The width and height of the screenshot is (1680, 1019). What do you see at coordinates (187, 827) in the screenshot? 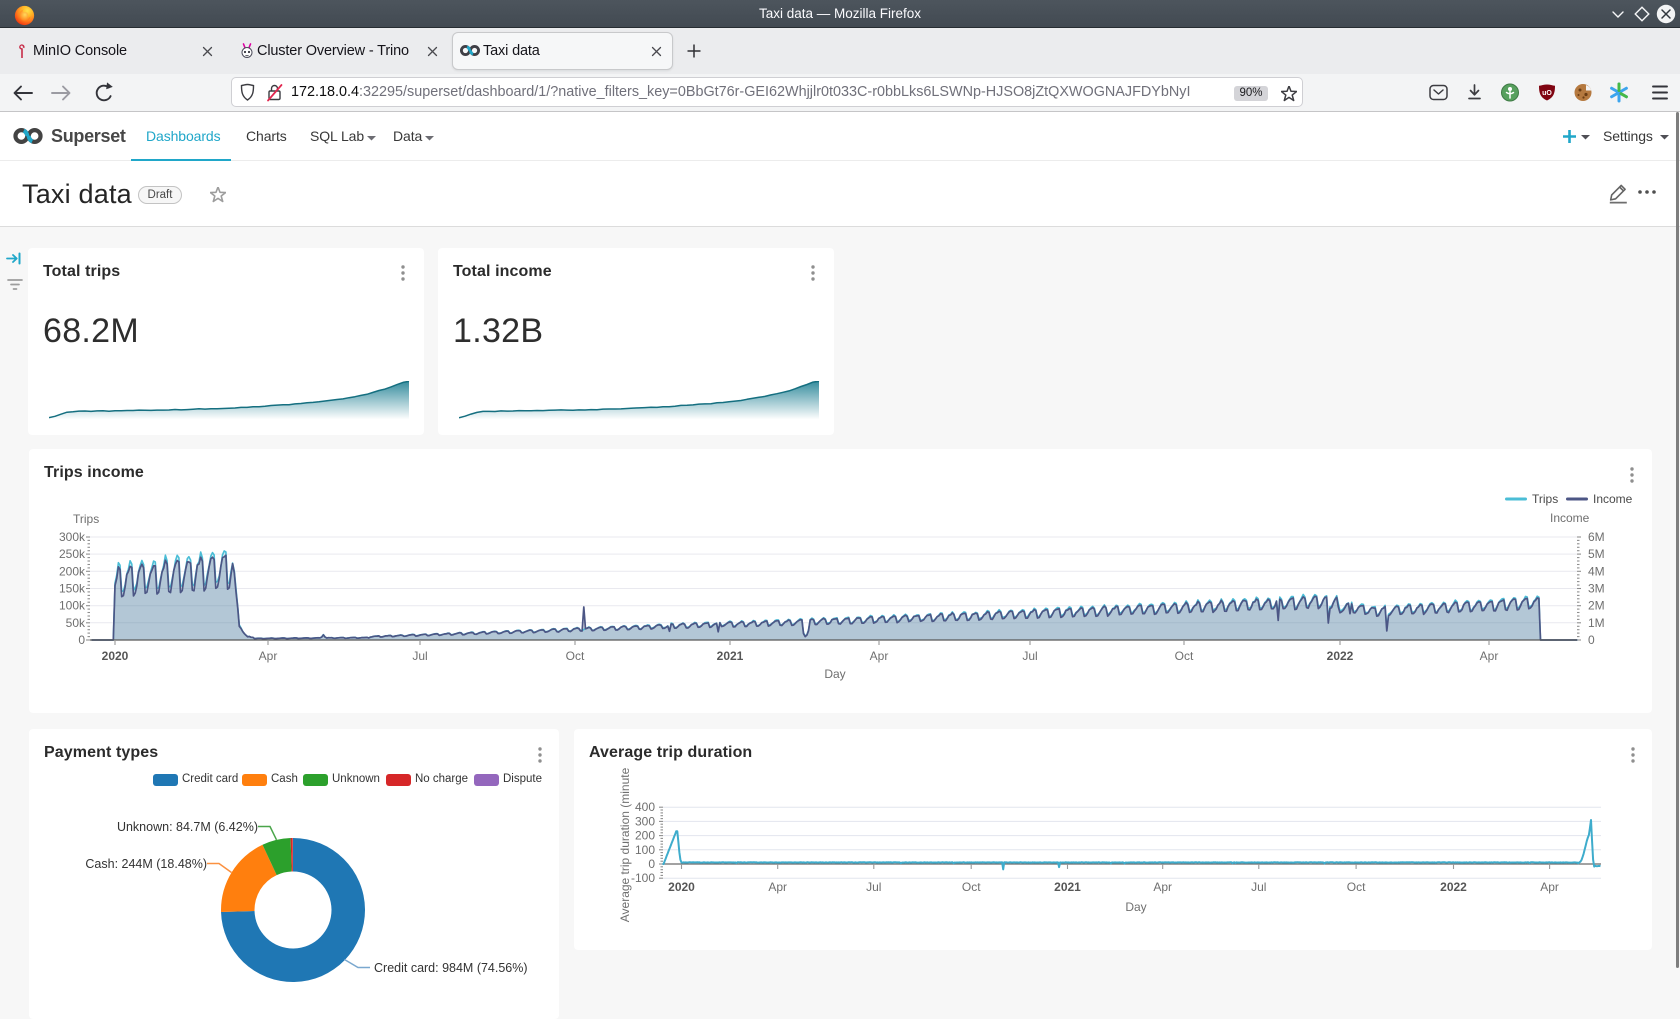
I see `svg-text: Unknown: 84.7M (6.42%)` at bounding box center [187, 827].